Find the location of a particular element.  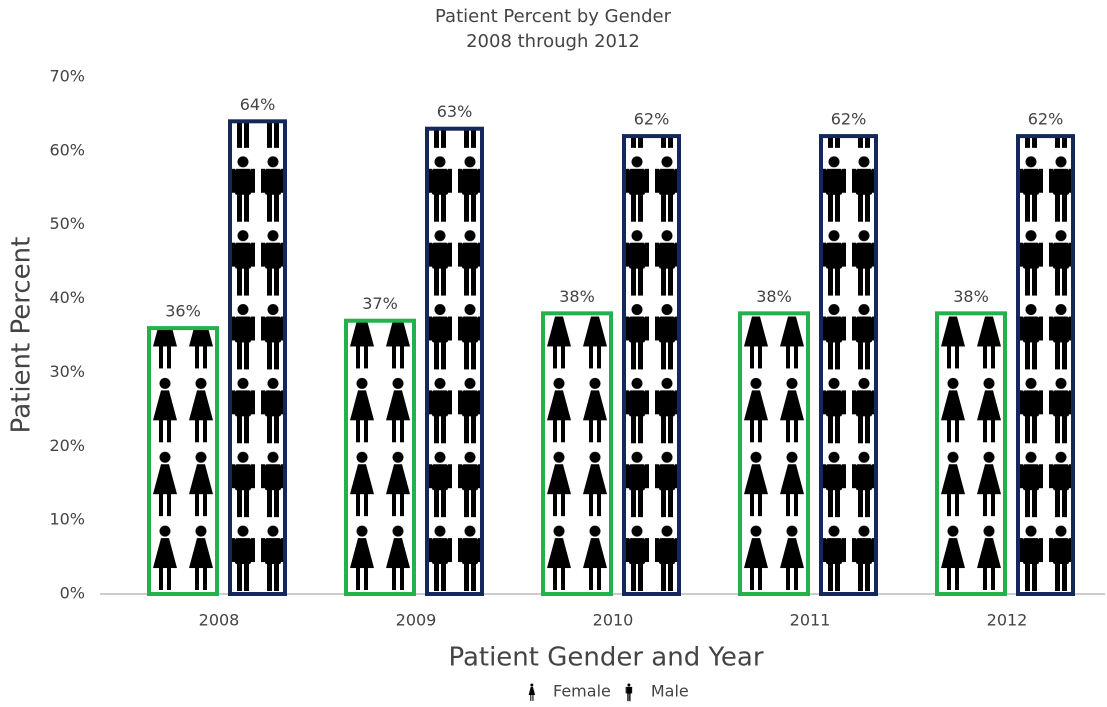

y-tick-label: 30% is located at coordinates (67, 371).